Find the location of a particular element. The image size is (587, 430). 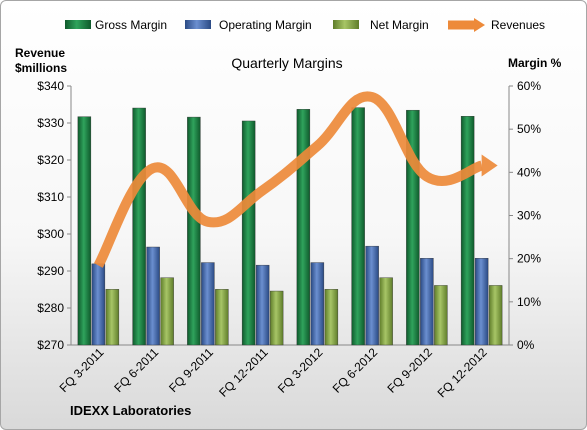

x-tick-label: FQ 12-2012 is located at coordinates (462, 372).